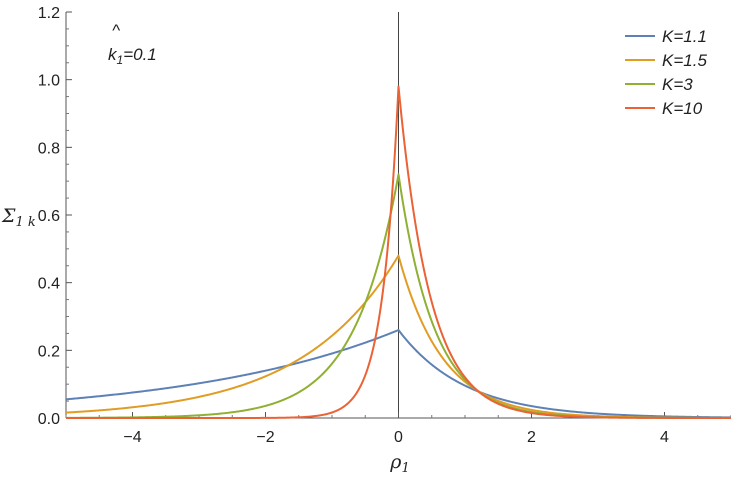 The width and height of the screenshot is (731, 477). I want to click on x-tick-label: −2, so click(265, 437).